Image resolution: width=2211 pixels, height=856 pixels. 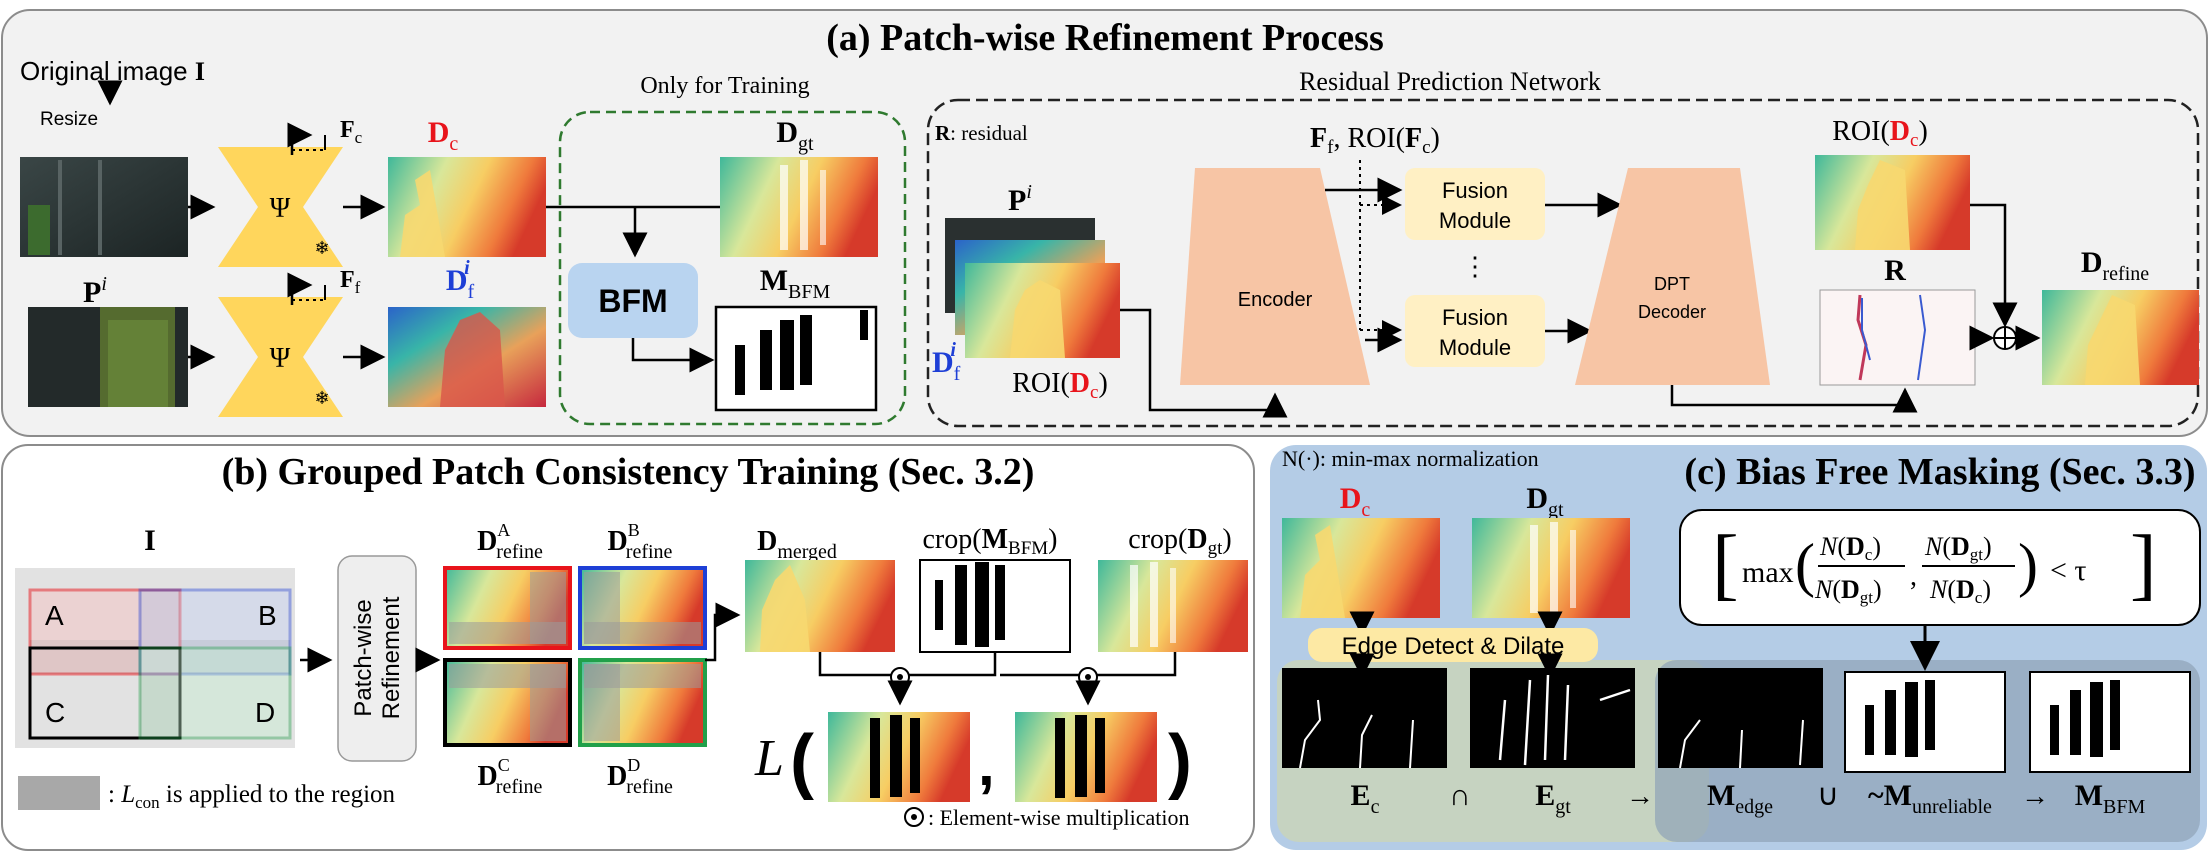 I want to click on fusion-bottom-line2: Module, so click(x=1475, y=347).